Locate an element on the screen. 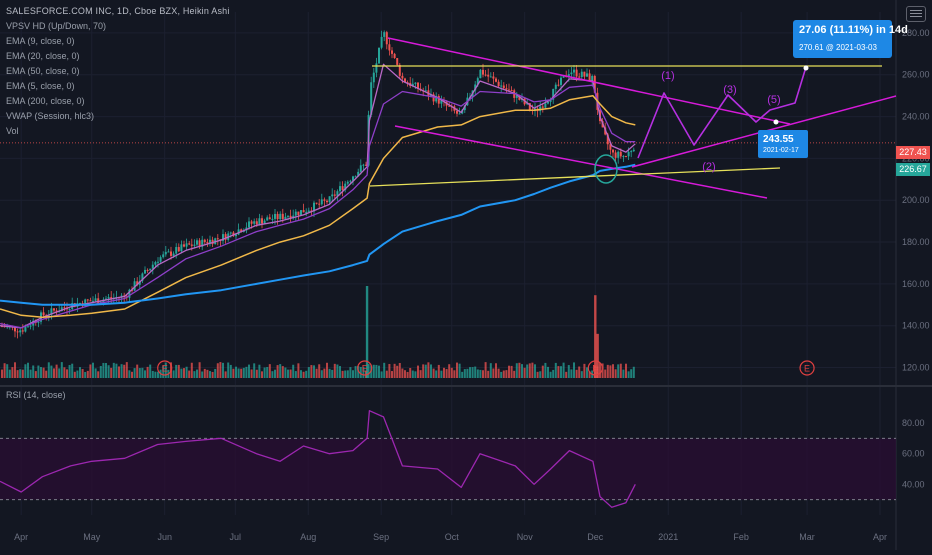 The image size is (932, 555). projection-note-dot is located at coordinates (776, 122).